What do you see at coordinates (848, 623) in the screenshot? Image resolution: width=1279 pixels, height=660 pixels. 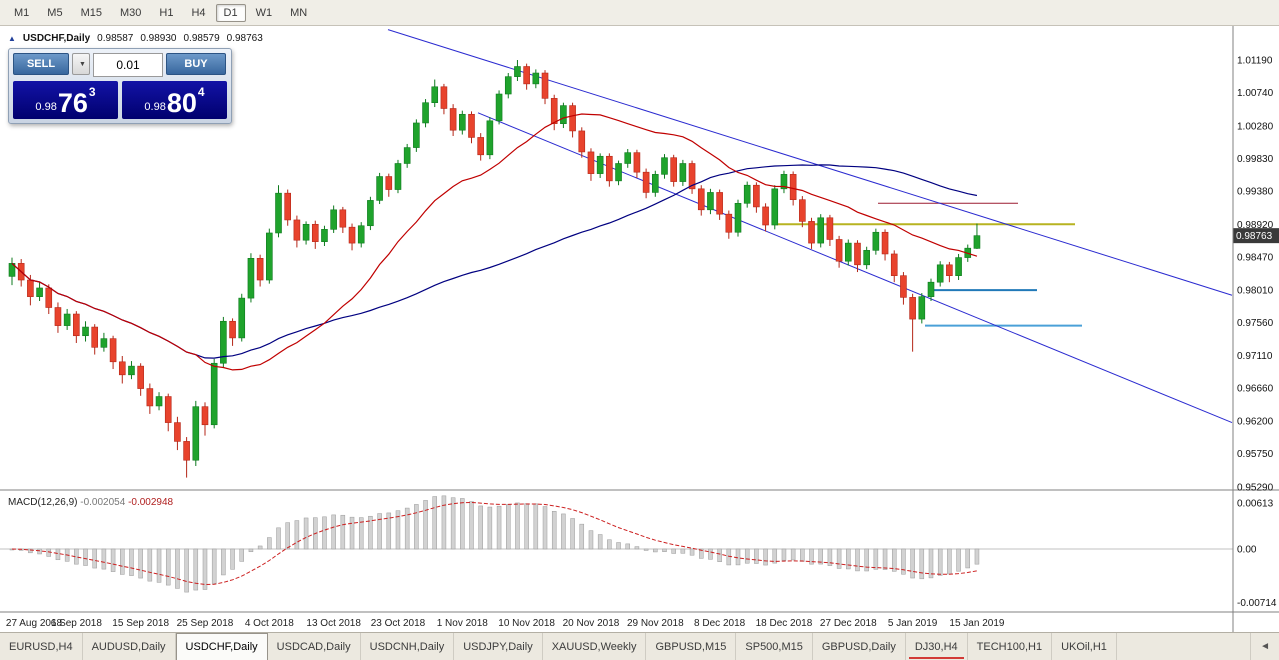 I see `svg-text: 27 Dec 2018` at bounding box center [848, 623].